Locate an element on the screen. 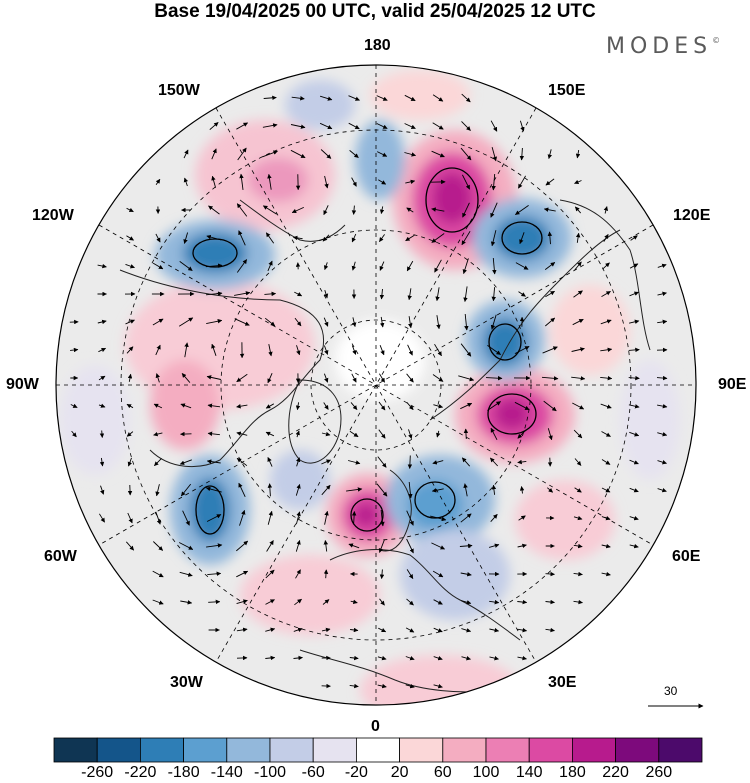  brand-text: MODES is located at coordinates (659, 46).